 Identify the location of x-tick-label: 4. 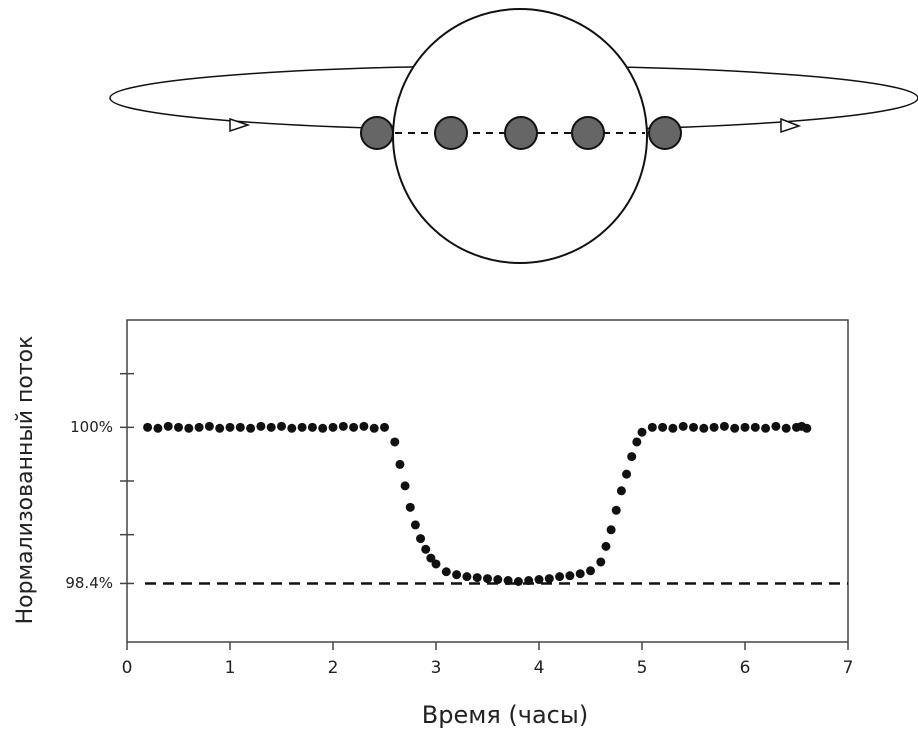
(539, 668).